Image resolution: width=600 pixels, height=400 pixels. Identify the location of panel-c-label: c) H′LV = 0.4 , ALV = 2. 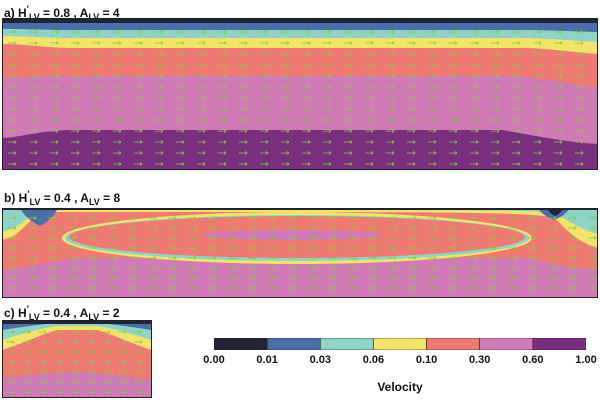
(62, 313).